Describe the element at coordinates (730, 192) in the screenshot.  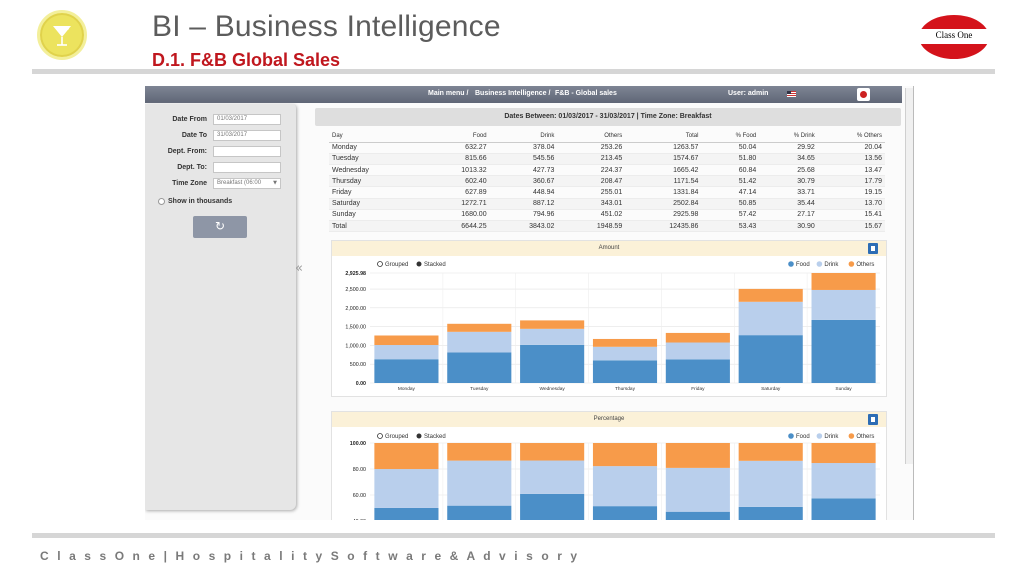
I see `table-cell: 47.14` at that location.